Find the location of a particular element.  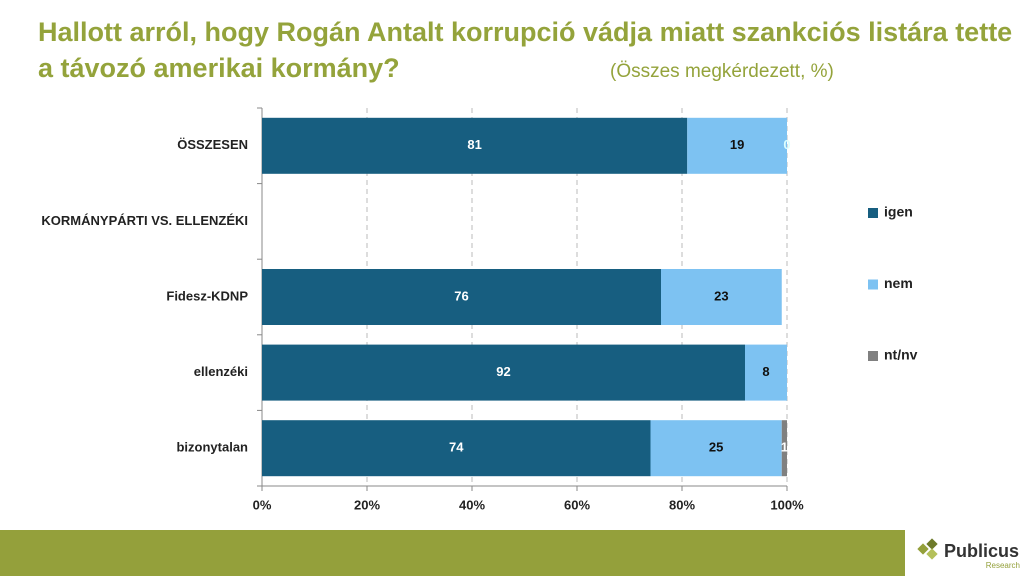

x-tick-label: 0% is located at coordinates (262, 504).